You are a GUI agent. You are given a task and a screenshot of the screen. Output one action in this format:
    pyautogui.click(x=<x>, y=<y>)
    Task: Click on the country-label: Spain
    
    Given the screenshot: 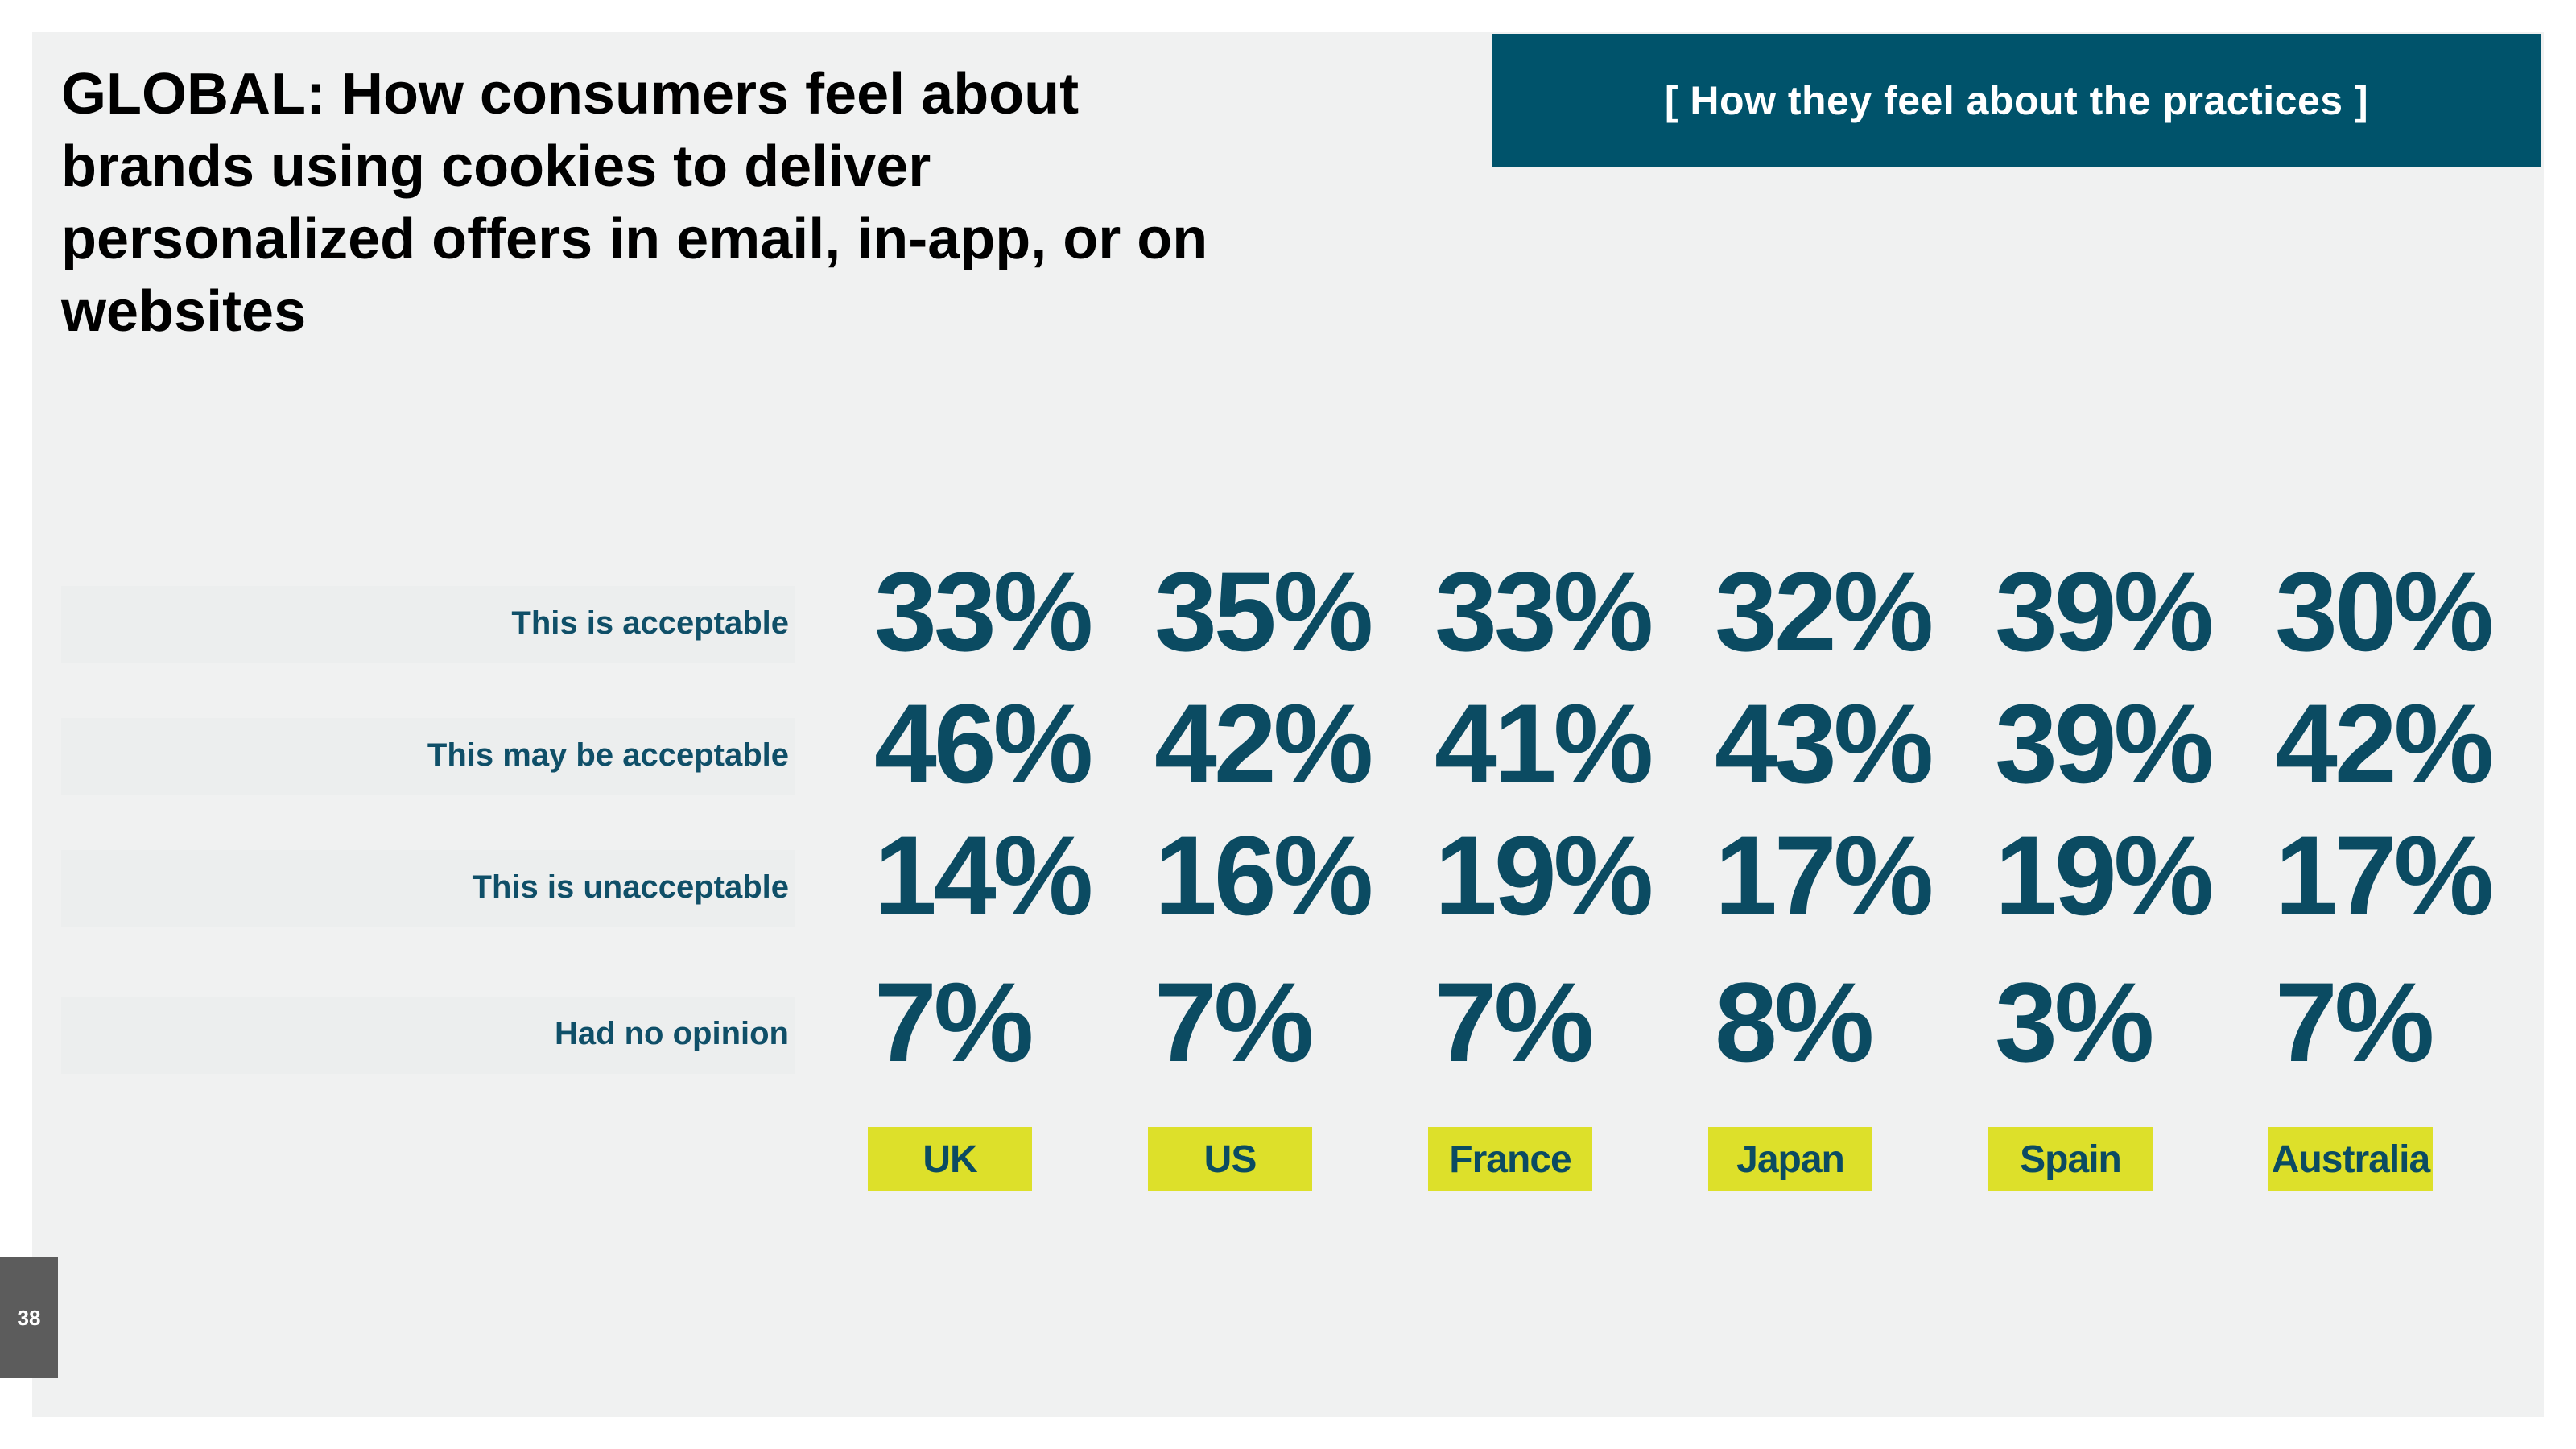 What is the action you would take?
    pyautogui.click(x=2070, y=1159)
    